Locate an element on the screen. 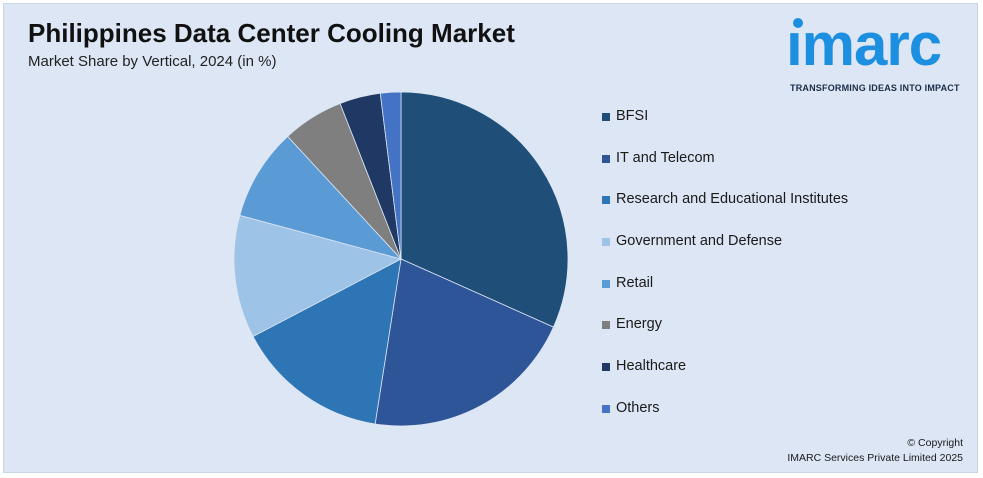  legend-item-research-and-educational-institutes: Research and Educational Institutes is located at coordinates (725, 212).